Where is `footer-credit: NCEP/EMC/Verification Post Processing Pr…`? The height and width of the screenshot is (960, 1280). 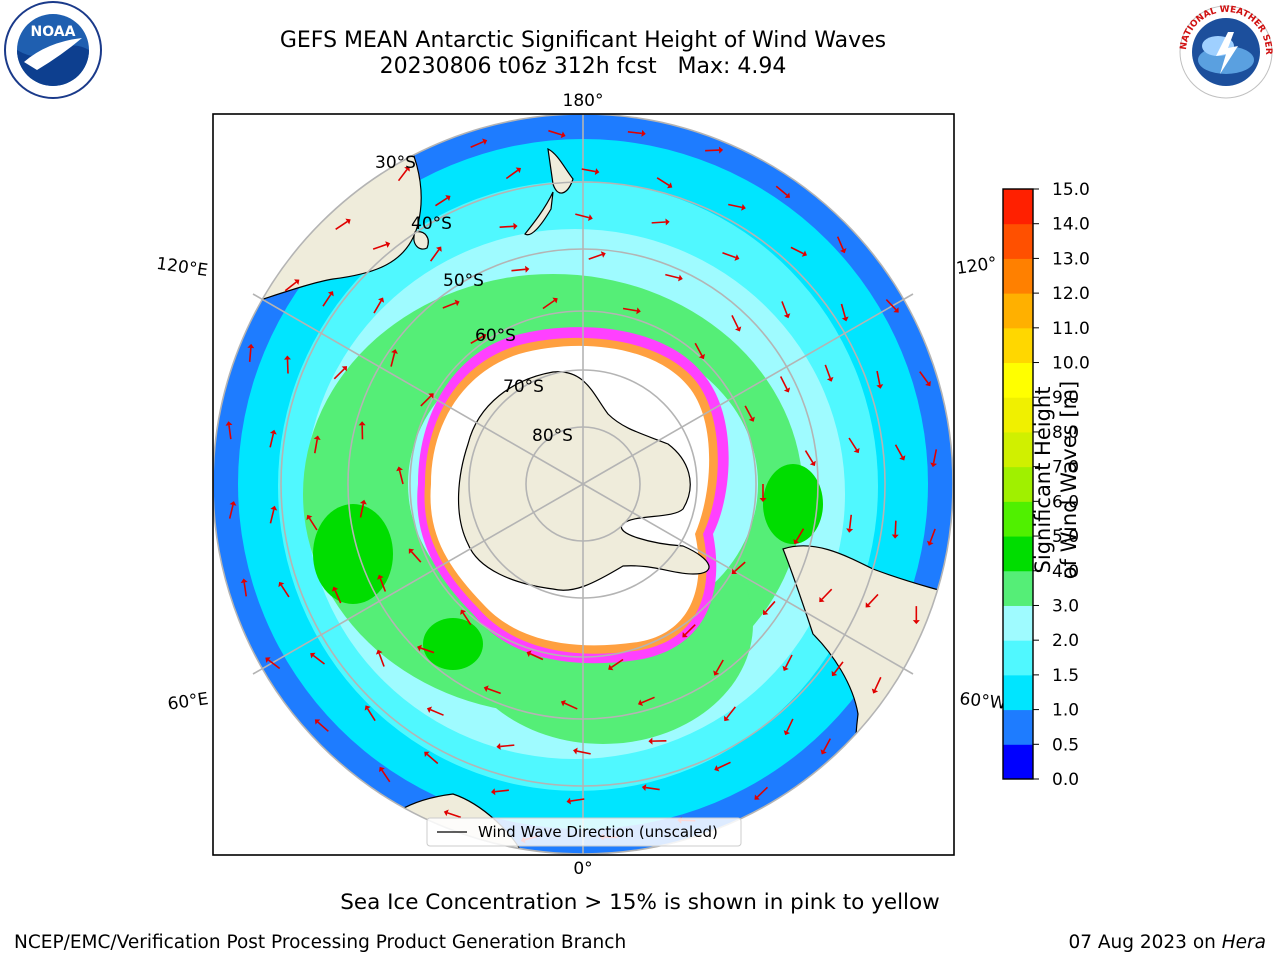 footer-credit: NCEP/EMC/Verification Post Processing Pr… is located at coordinates (320, 942).